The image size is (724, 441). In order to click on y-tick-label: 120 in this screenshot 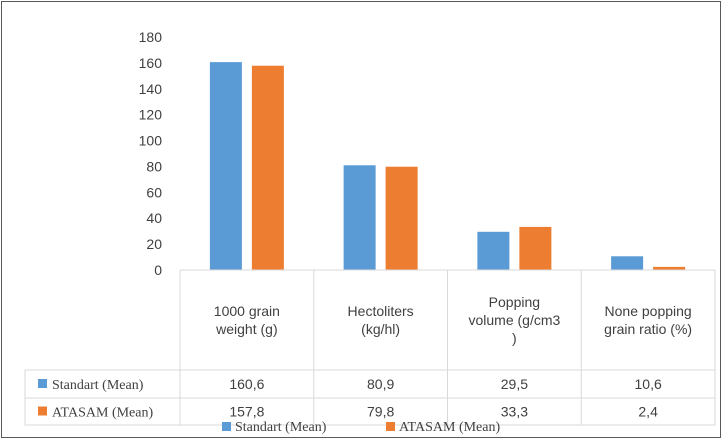, I will do `click(151, 115)`.